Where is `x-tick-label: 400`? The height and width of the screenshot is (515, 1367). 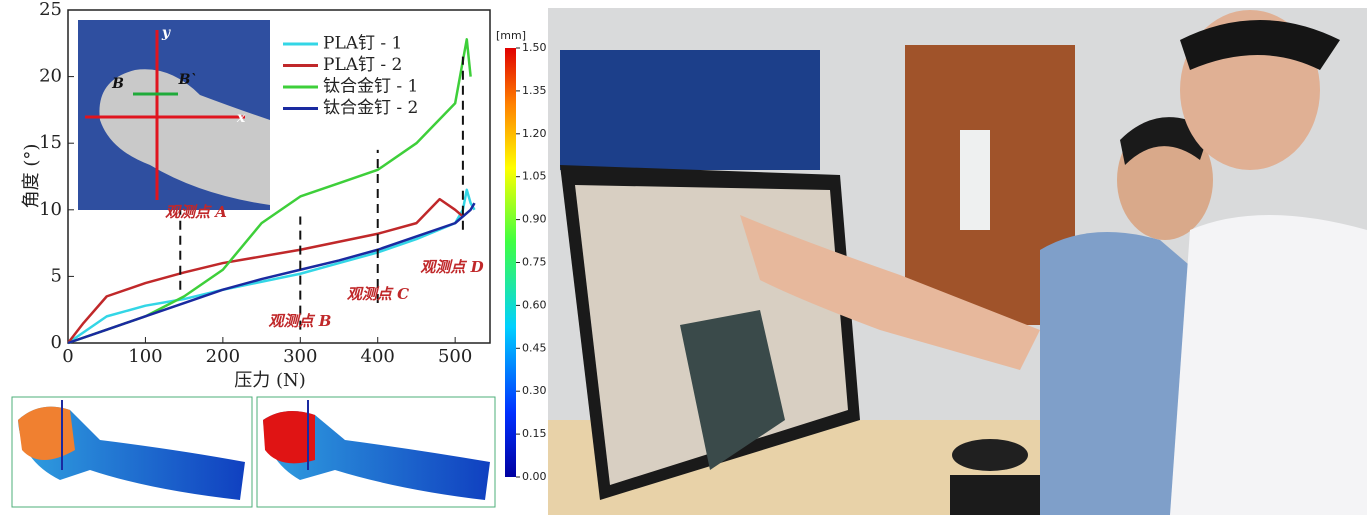
x-tick-label: 400 is located at coordinates (378, 356).